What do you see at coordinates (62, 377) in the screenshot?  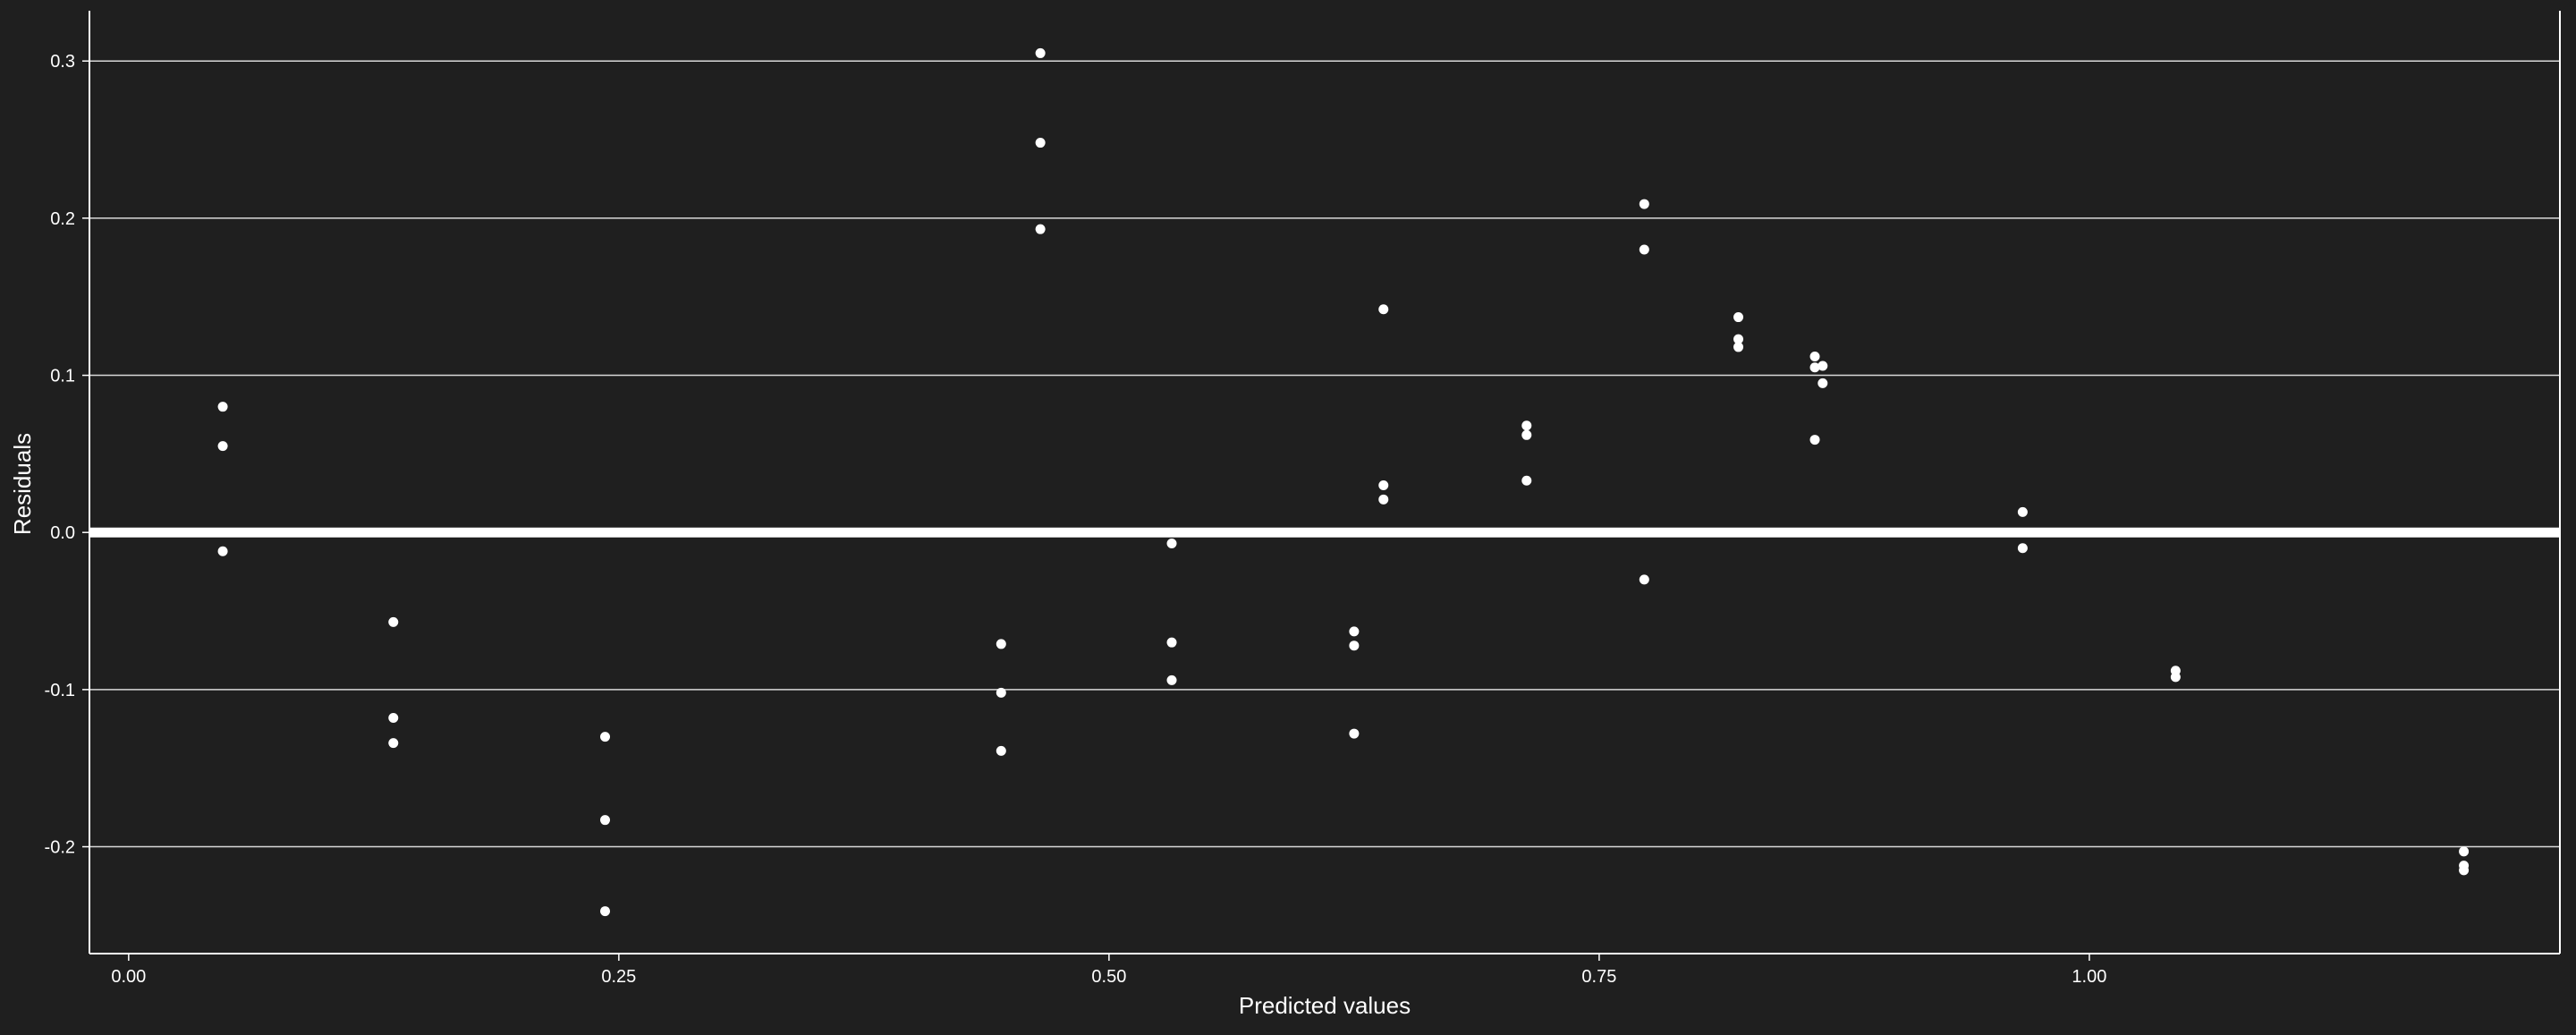 I see `y-tick-label: 0.1` at bounding box center [62, 377].